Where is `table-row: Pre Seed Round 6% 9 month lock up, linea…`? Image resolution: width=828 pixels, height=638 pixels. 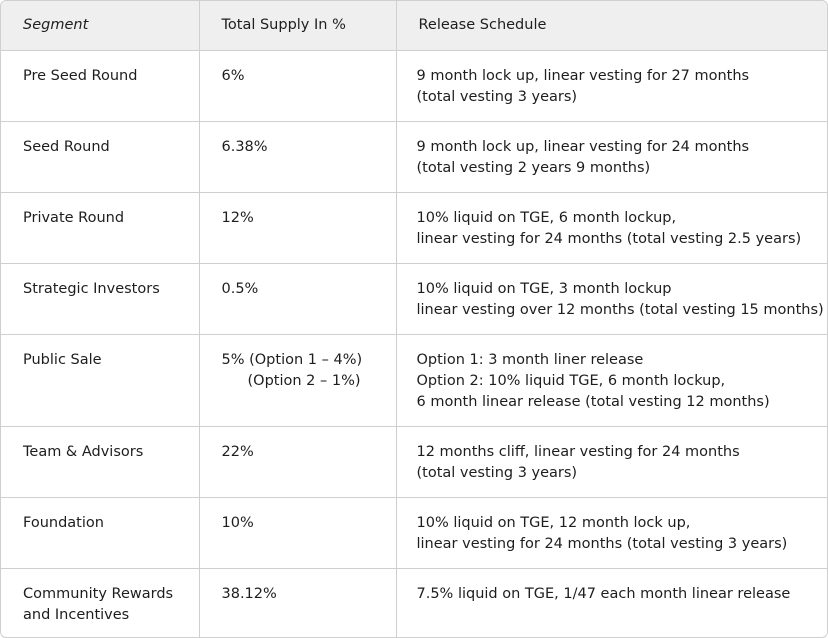
table-row: Pre Seed Round 6% 9 month lock up, linea… is located at coordinates (414, 86).